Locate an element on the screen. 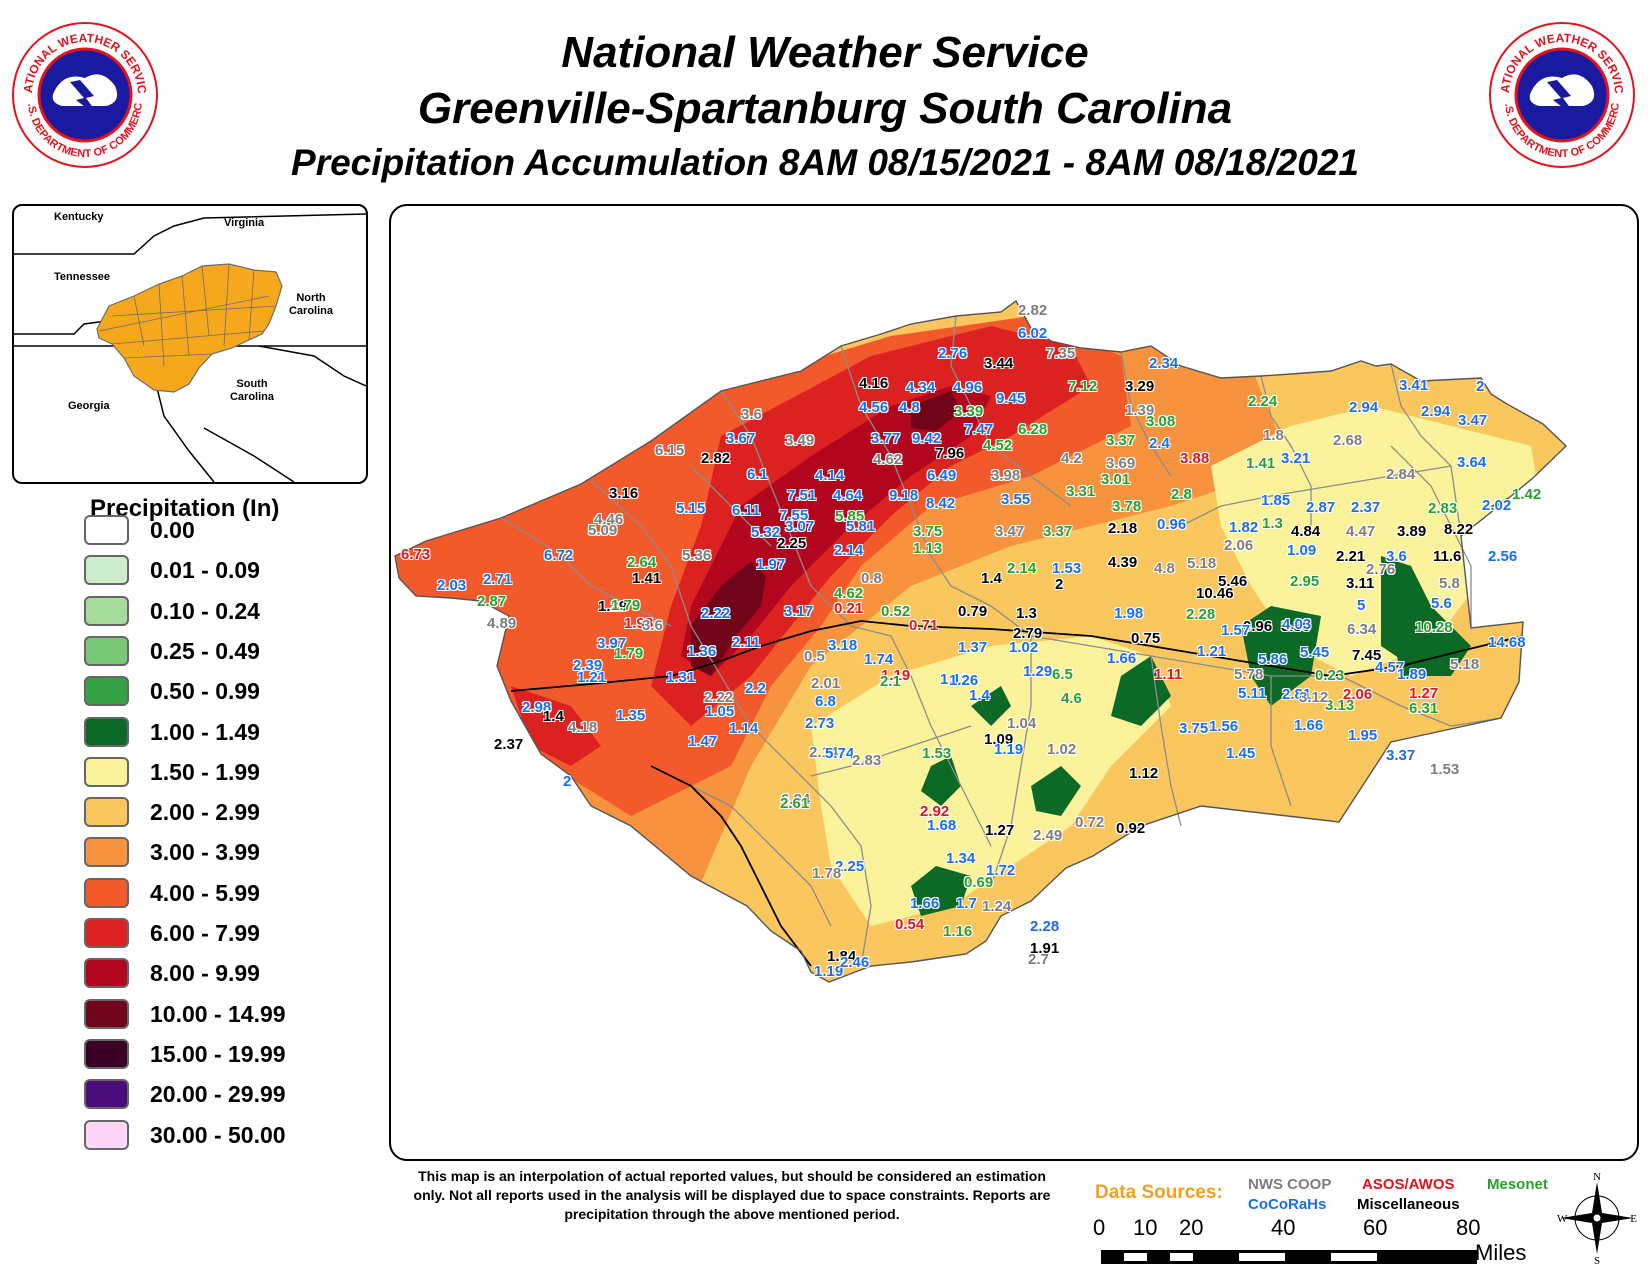 This screenshot has height=1275, width=1650. precip-value-label: 1.3 is located at coordinates (1272, 523).